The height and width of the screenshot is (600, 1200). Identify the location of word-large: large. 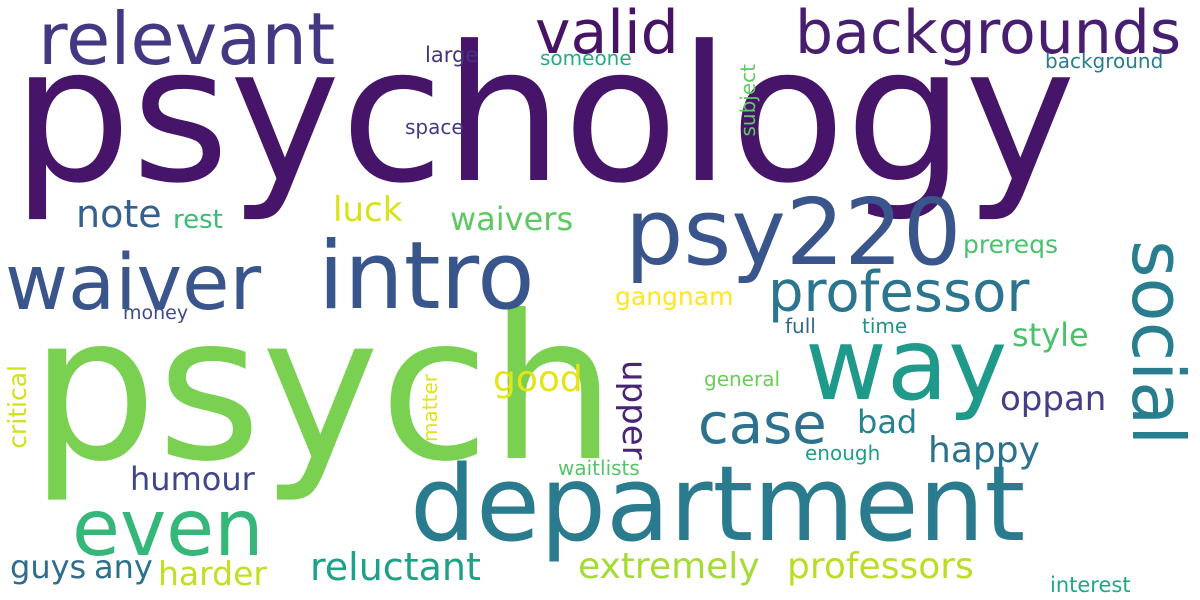
(452, 55).